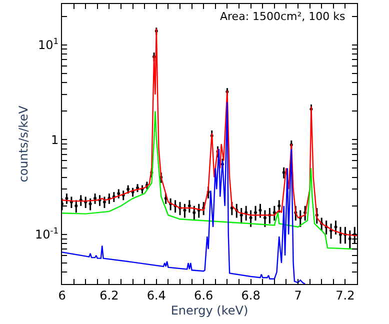  I want to click on x-tick-label: 6.8, so click(250, 295).